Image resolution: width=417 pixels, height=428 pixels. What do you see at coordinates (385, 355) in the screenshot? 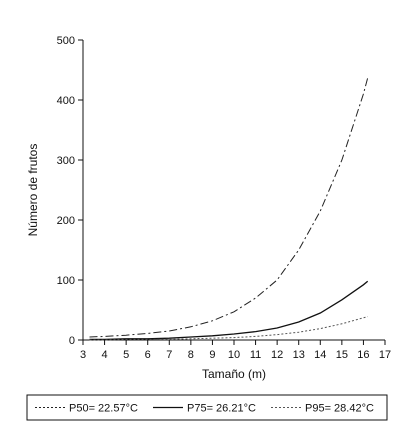
I see `x-tick-label: 17` at bounding box center [385, 355].